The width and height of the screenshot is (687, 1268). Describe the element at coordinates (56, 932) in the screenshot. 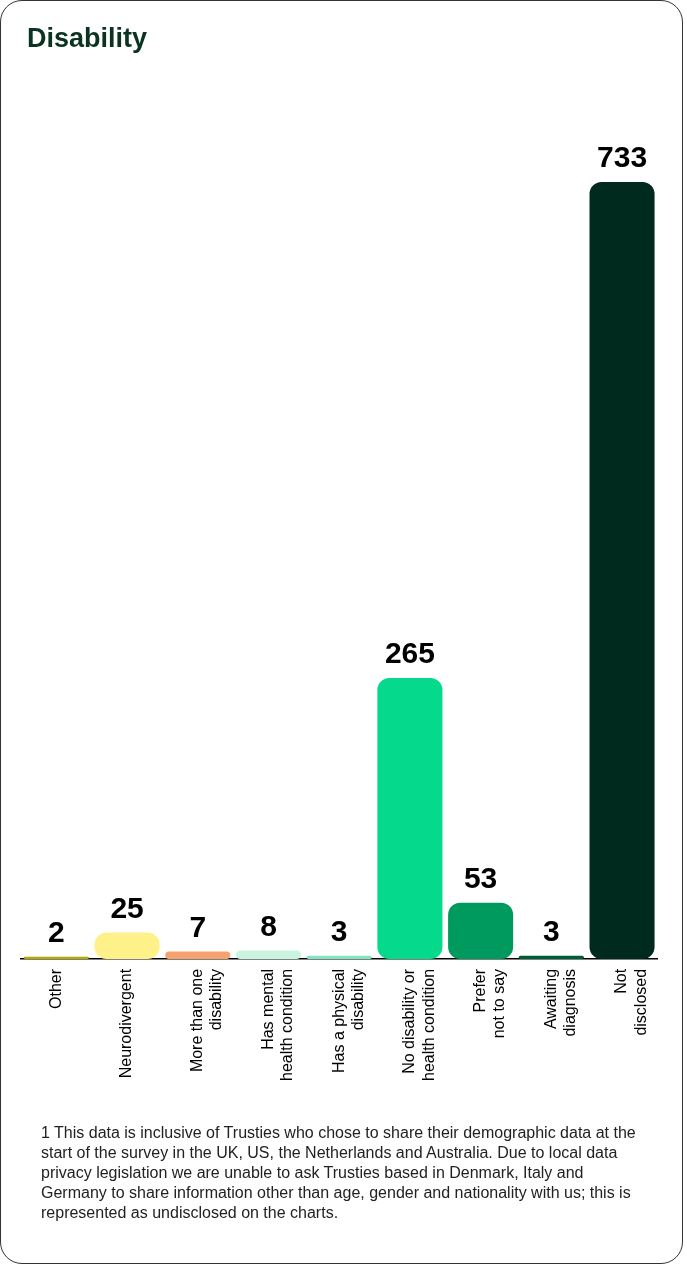

I see `data-label: 2` at that location.